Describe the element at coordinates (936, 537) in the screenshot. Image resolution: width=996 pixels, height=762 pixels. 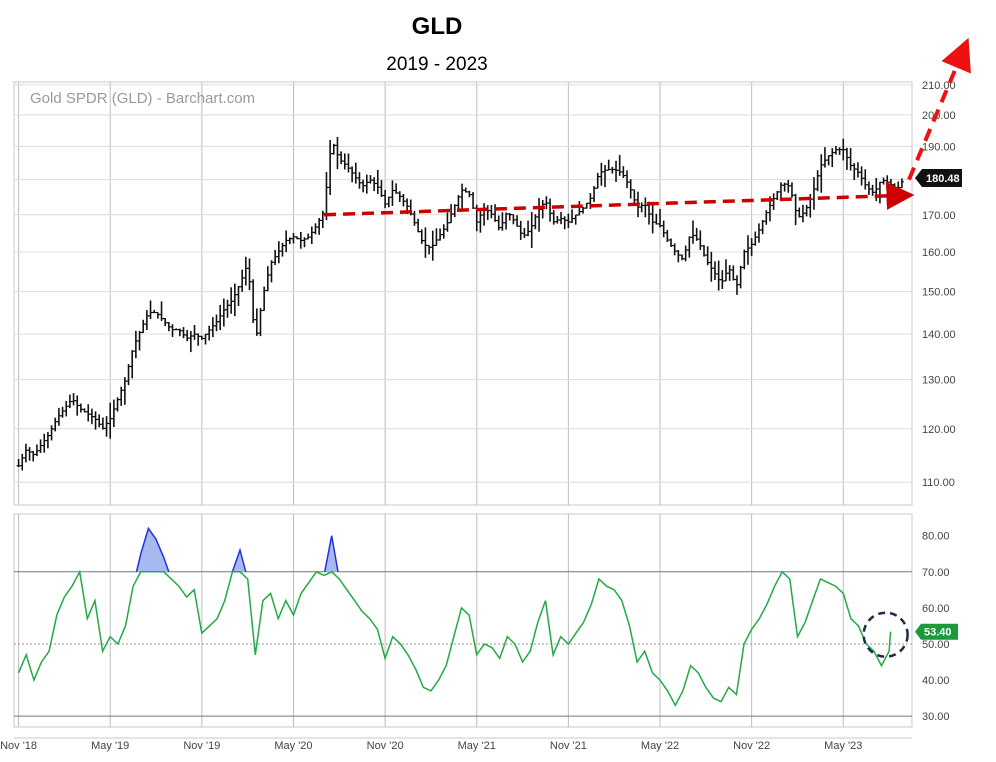
I see `rsi-y-tick-label: 80.00` at that location.